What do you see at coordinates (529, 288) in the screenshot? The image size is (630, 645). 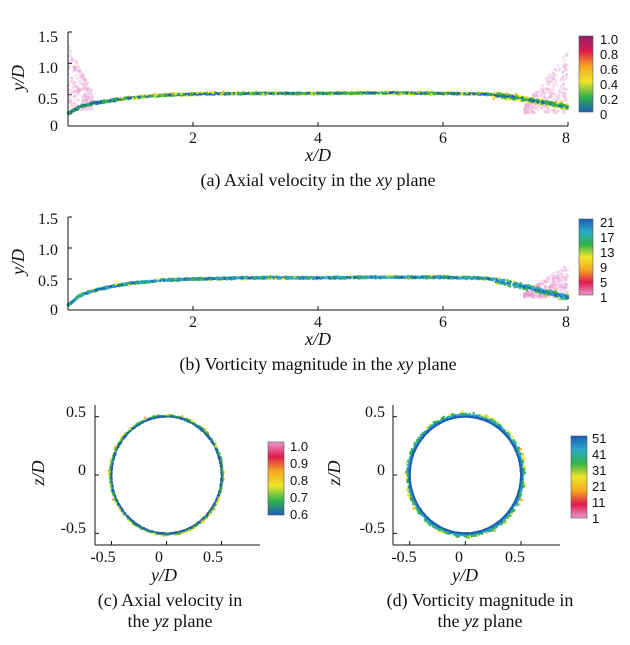 I see `panel-b-point-1985` at bounding box center [529, 288].